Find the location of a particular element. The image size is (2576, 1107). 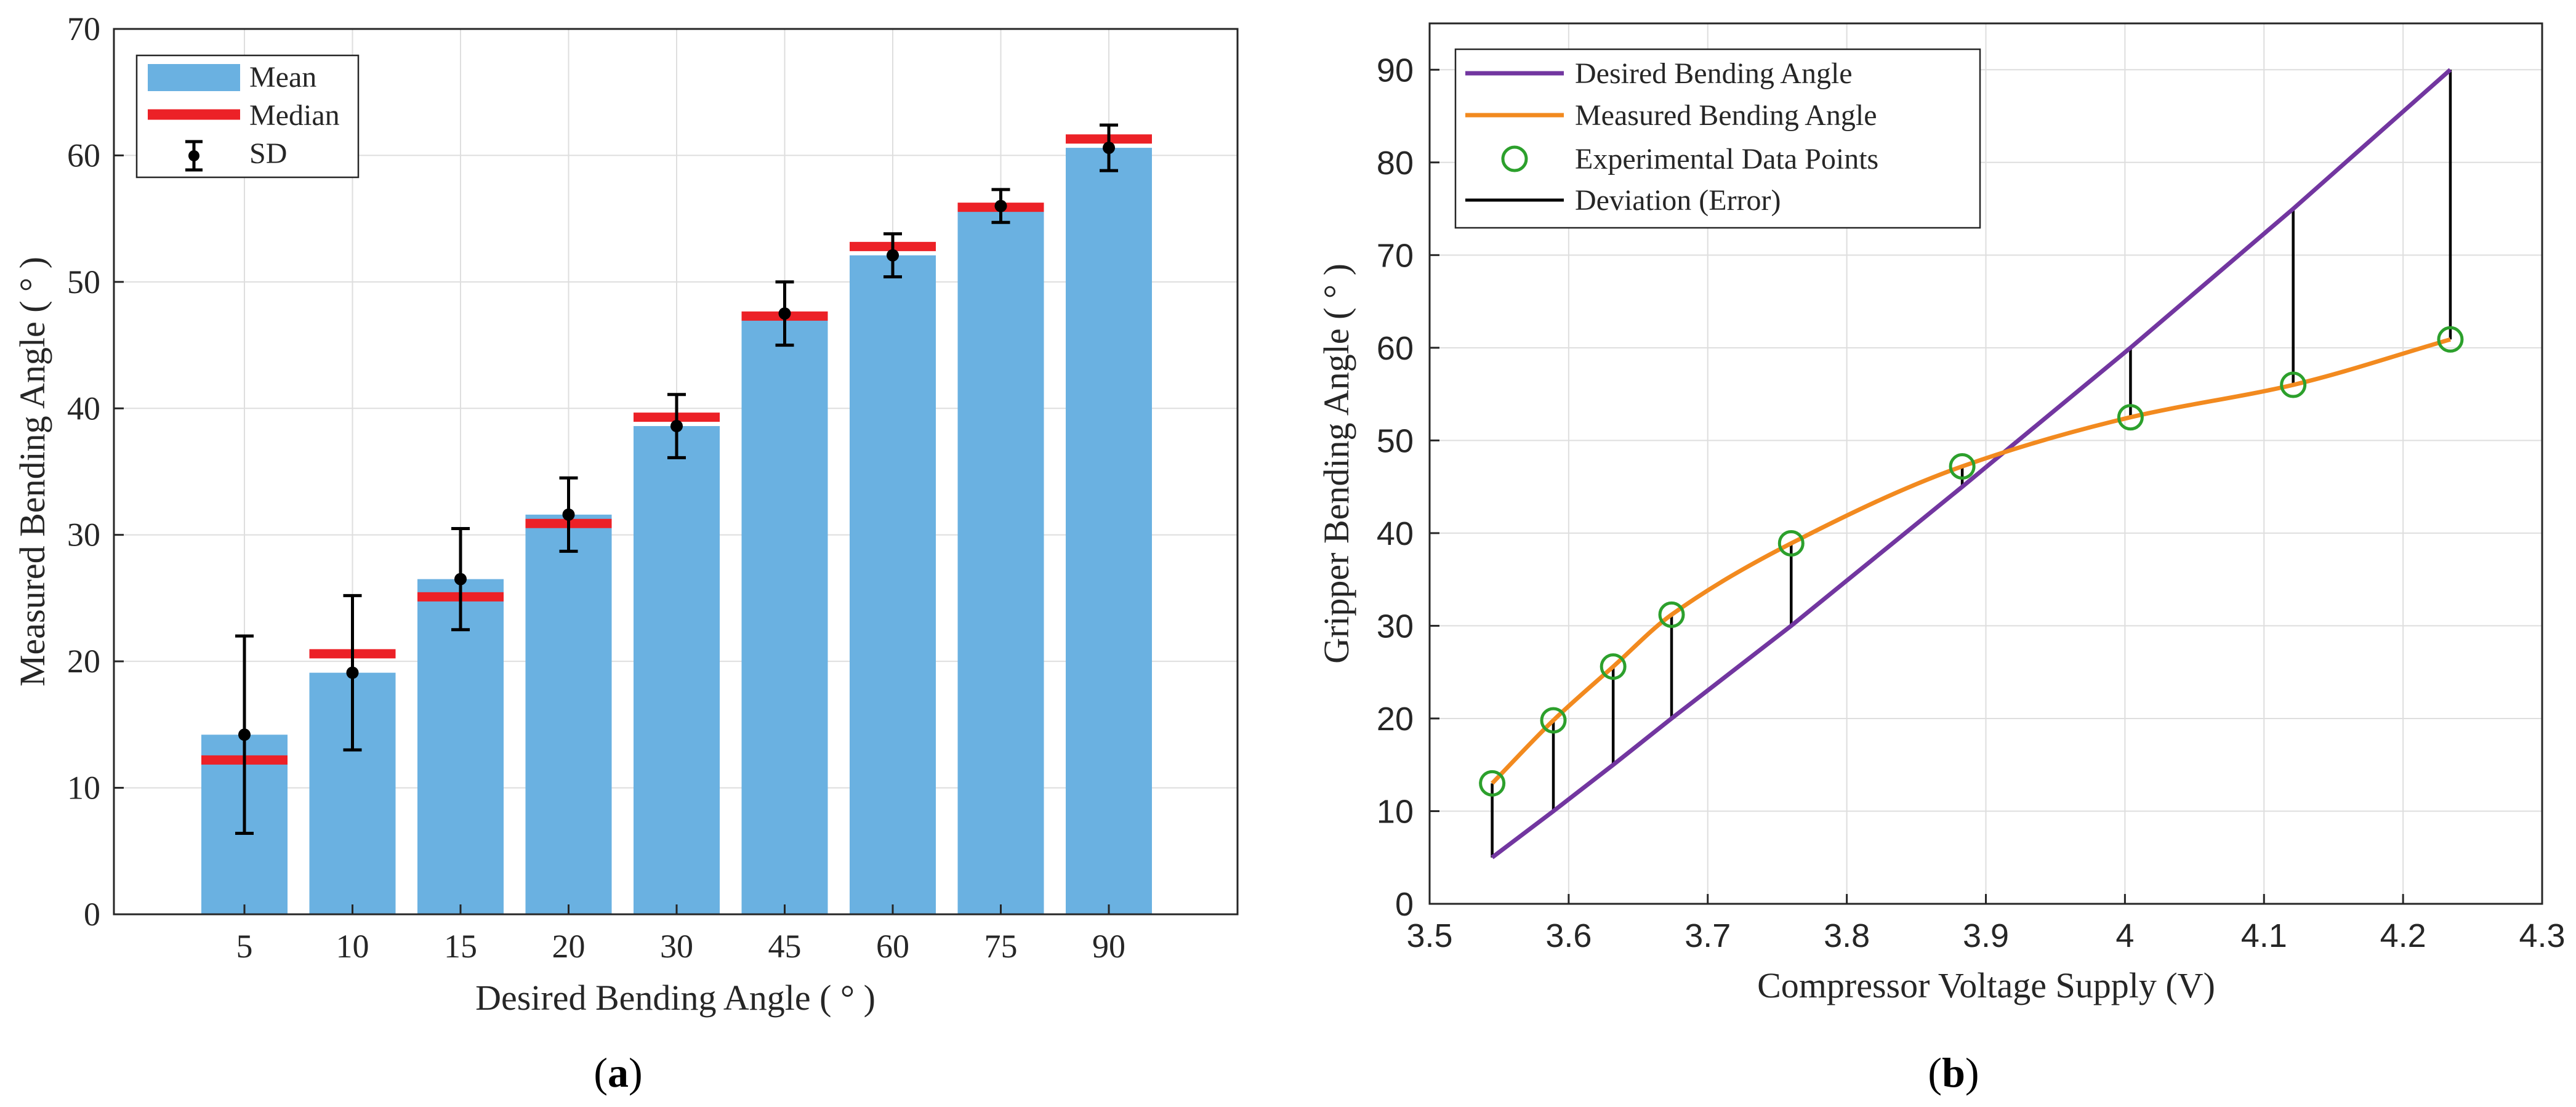

legend-sd-swatch is located at coordinates (194, 156).